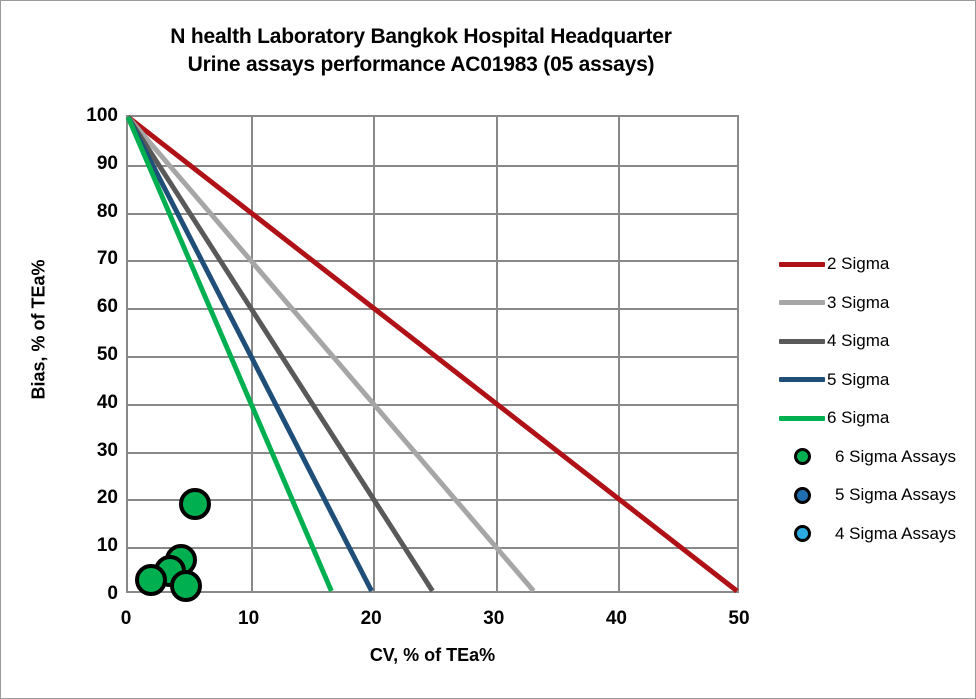 The height and width of the screenshot is (699, 976). What do you see at coordinates (38, 329) in the screenshot?
I see `y-axis-title: Bias, % of TEa%` at bounding box center [38, 329].